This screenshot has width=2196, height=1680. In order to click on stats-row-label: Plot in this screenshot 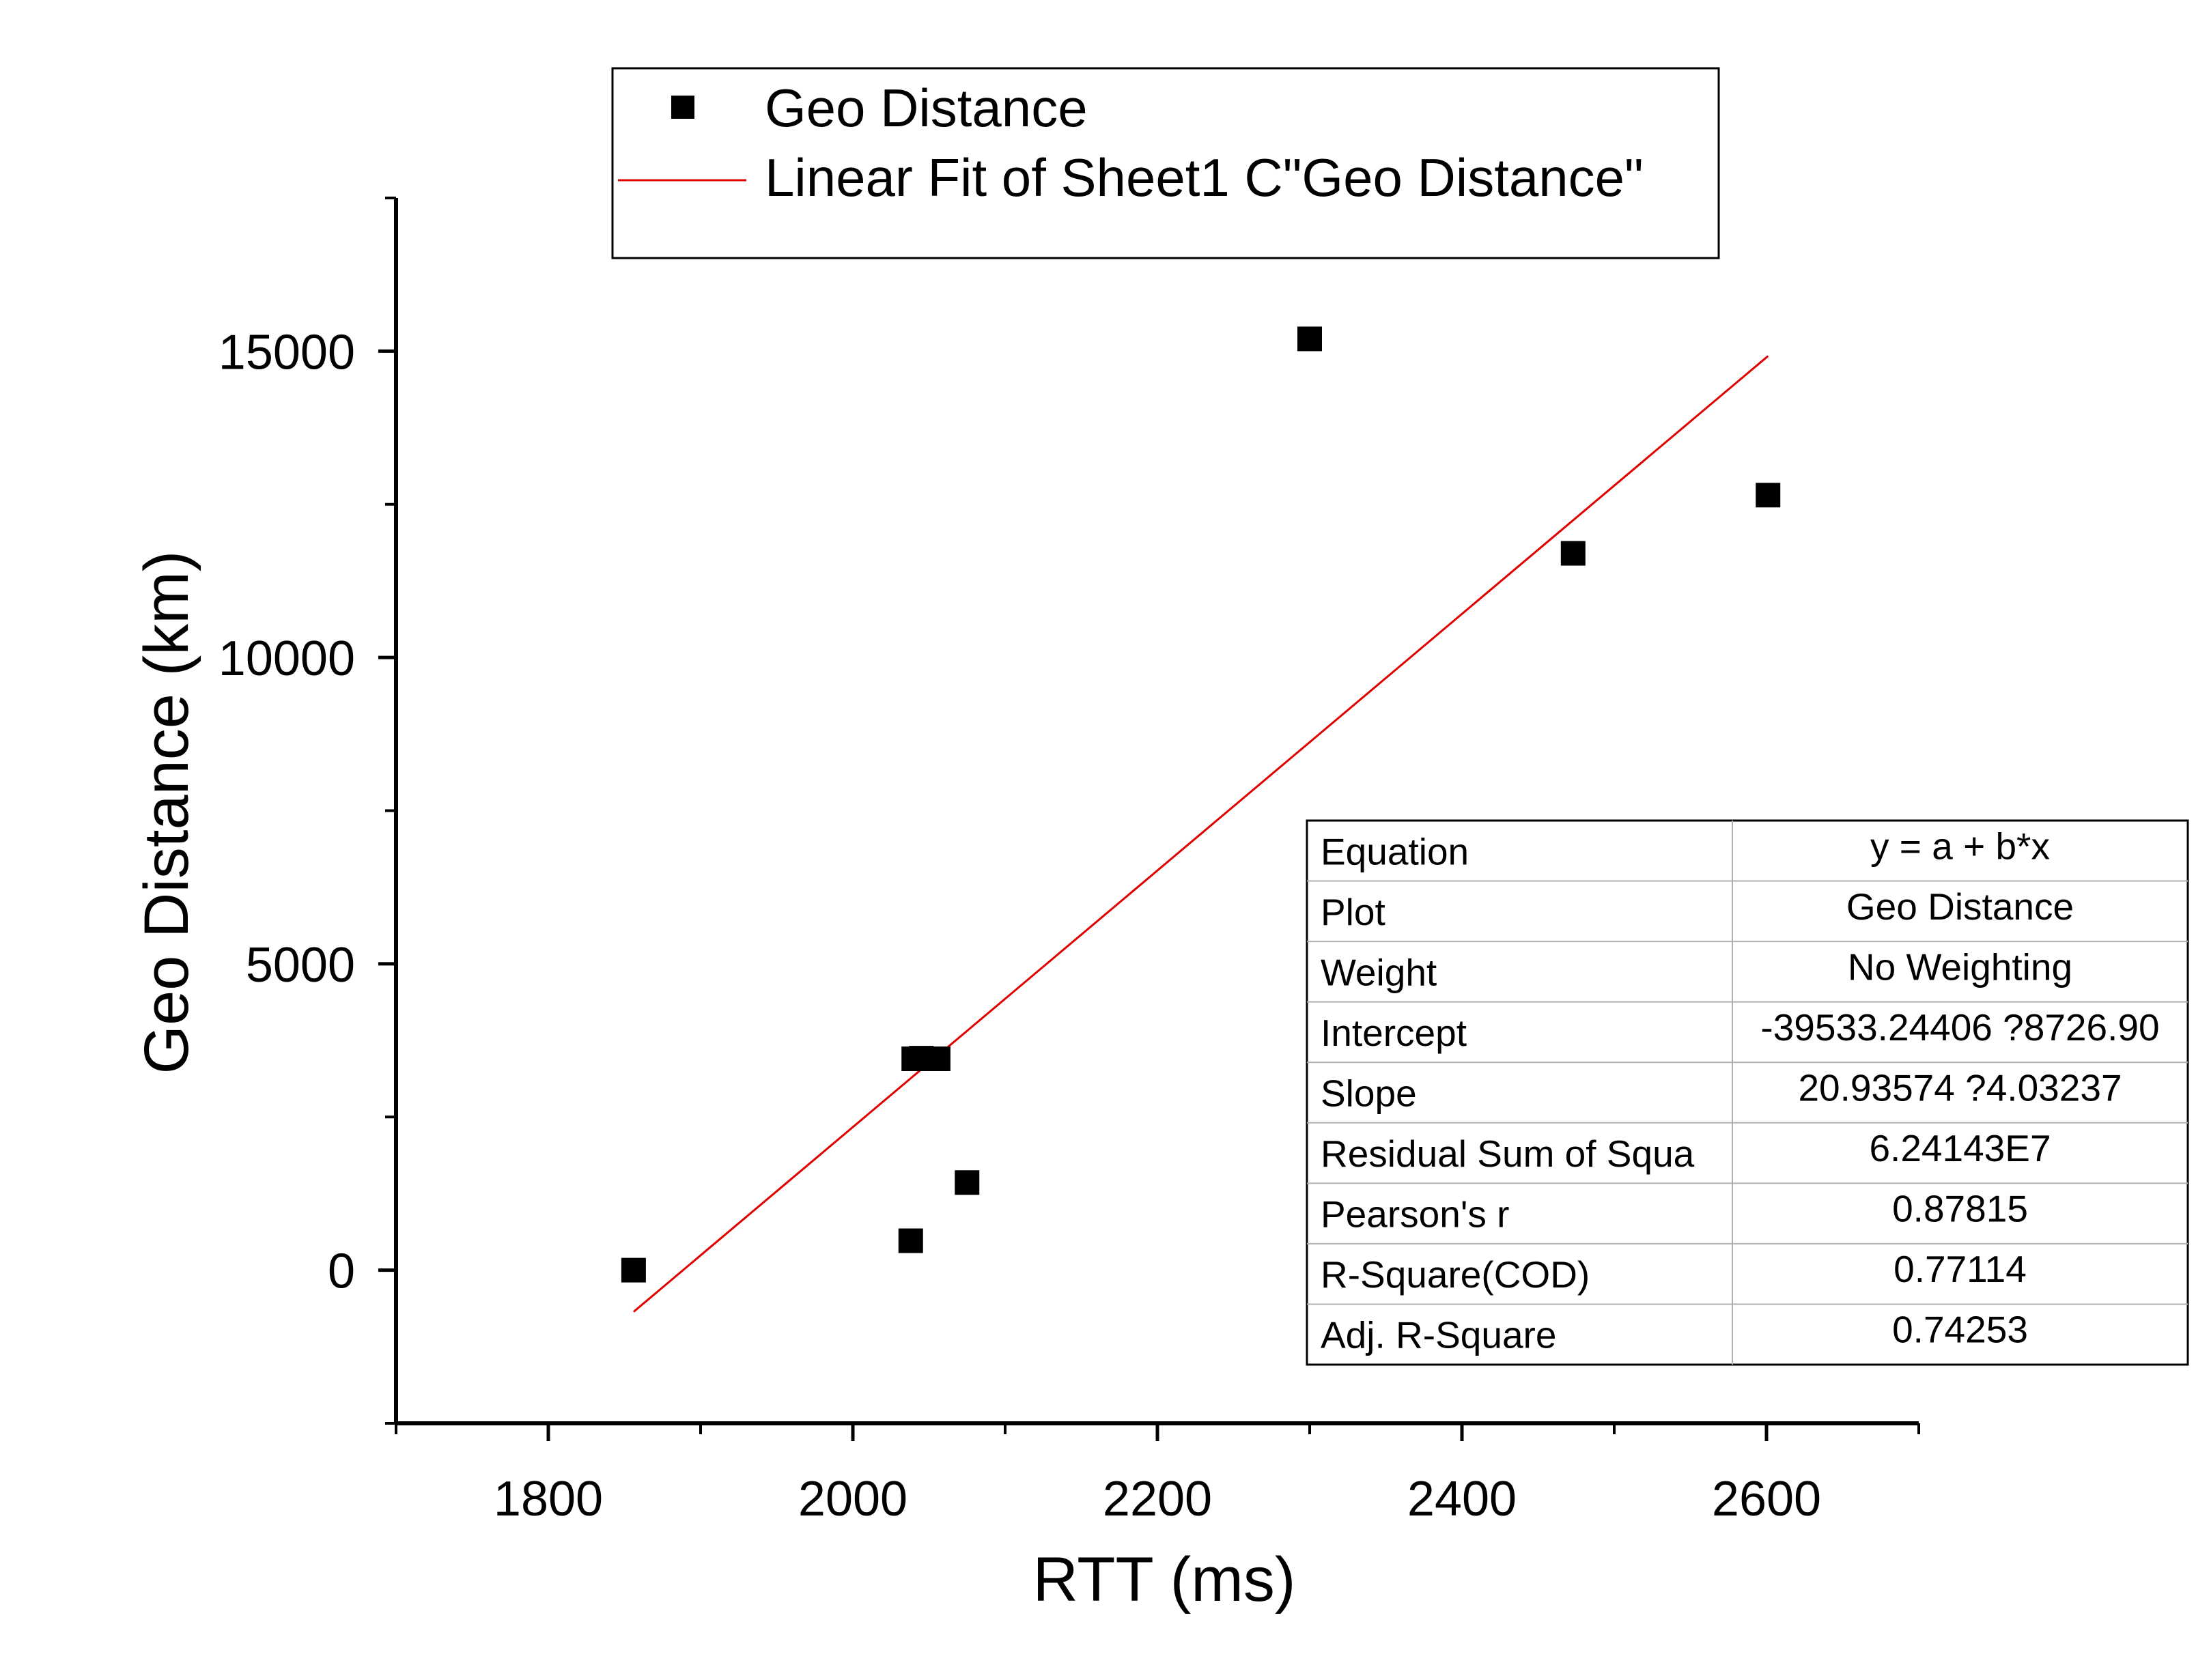, I will do `click(1353, 912)`.